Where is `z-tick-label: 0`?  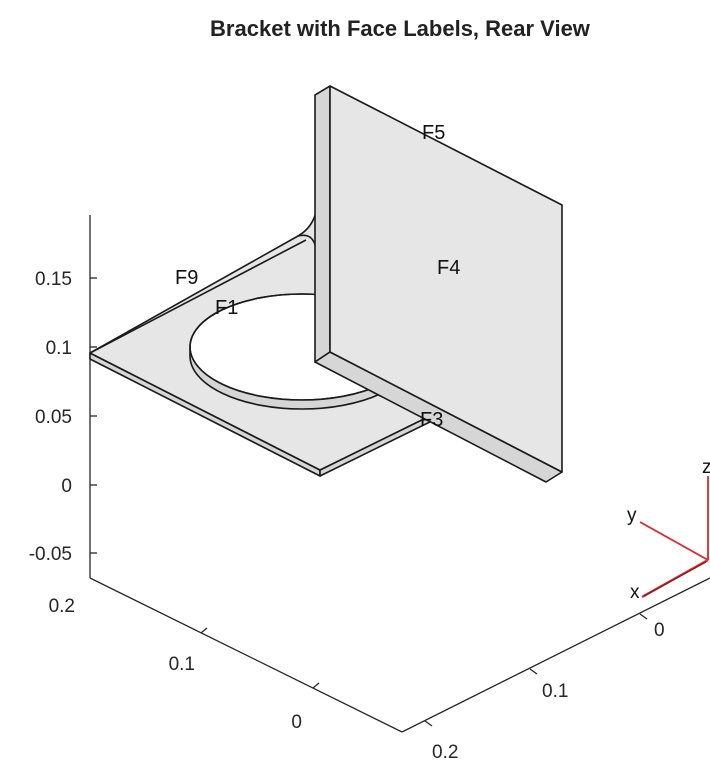
z-tick-label: 0 is located at coordinates (66, 486).